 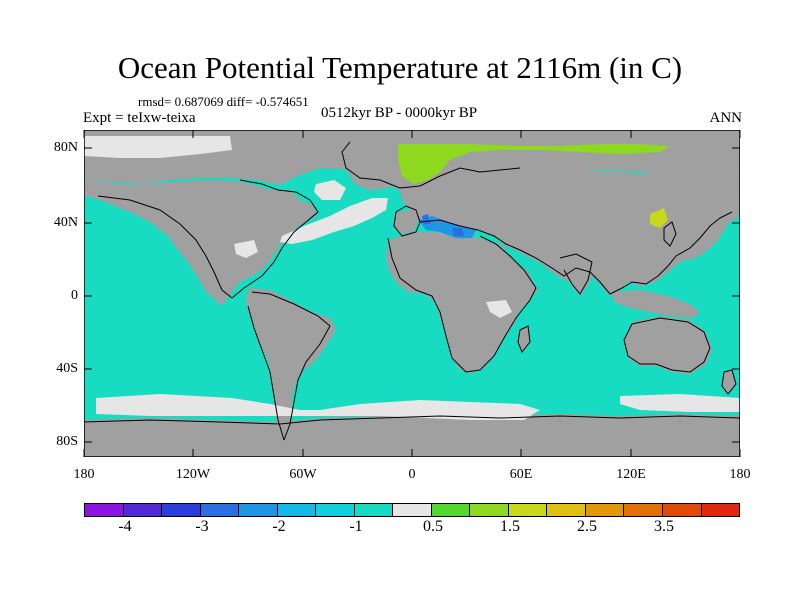 I want to click on land-eurasia, so click(x=570, y=232).